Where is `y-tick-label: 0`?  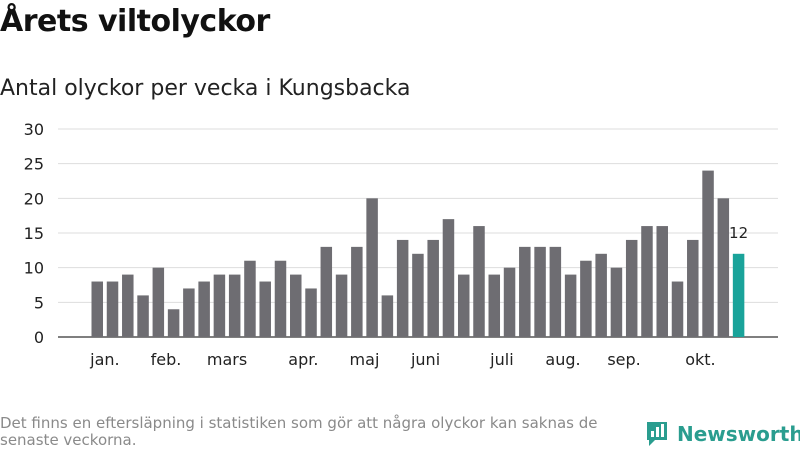
y-tick-label: 0 is located at coordinates (39, 337).